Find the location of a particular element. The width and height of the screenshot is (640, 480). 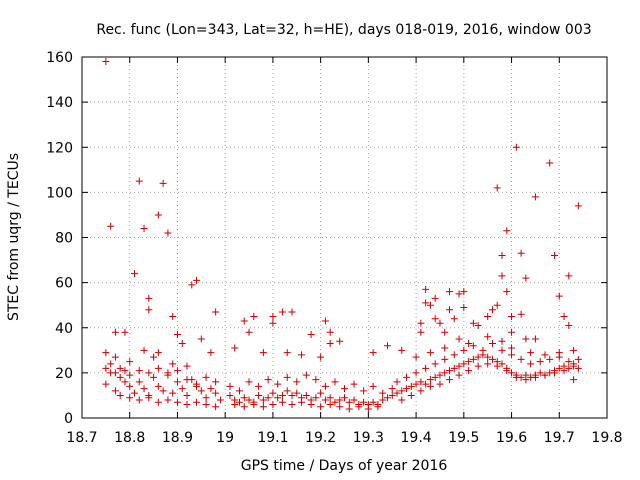

x-axis-label: GPS time / Days of year 2016 is located at coordinates (344, 466).